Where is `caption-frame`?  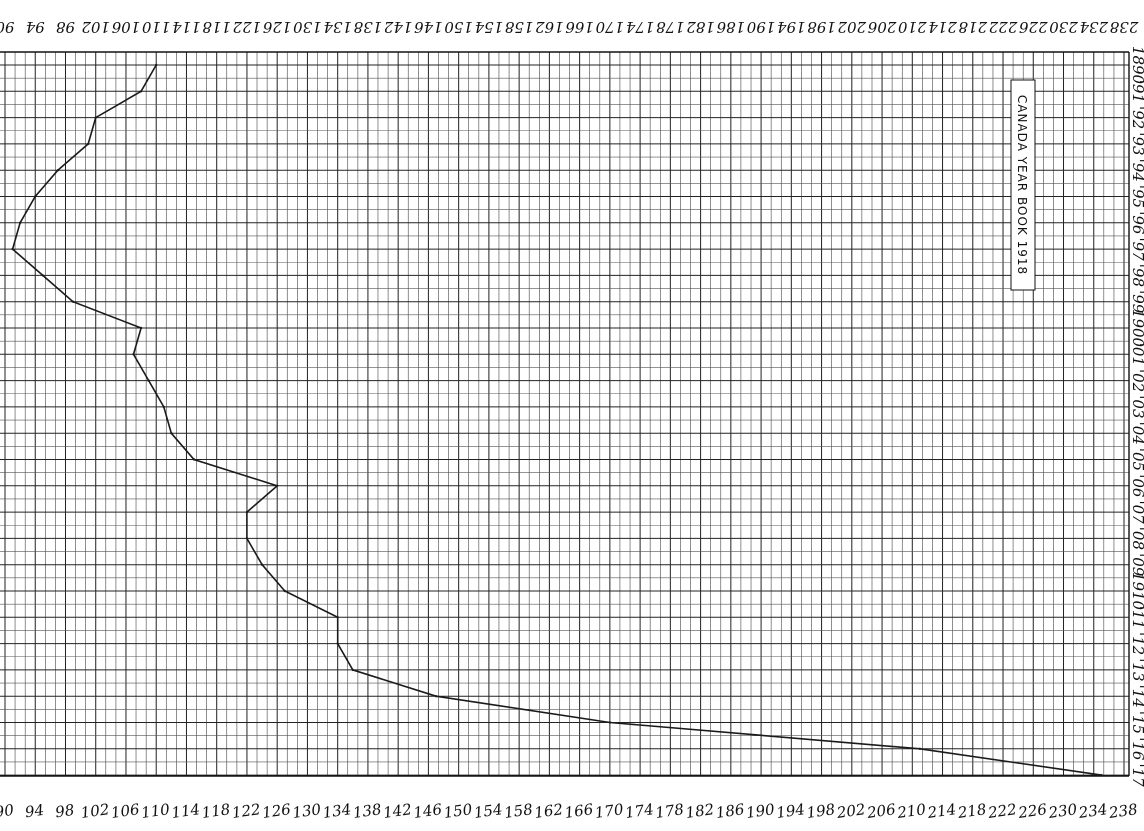 caption-frame is located at coordinates (1023, 185).